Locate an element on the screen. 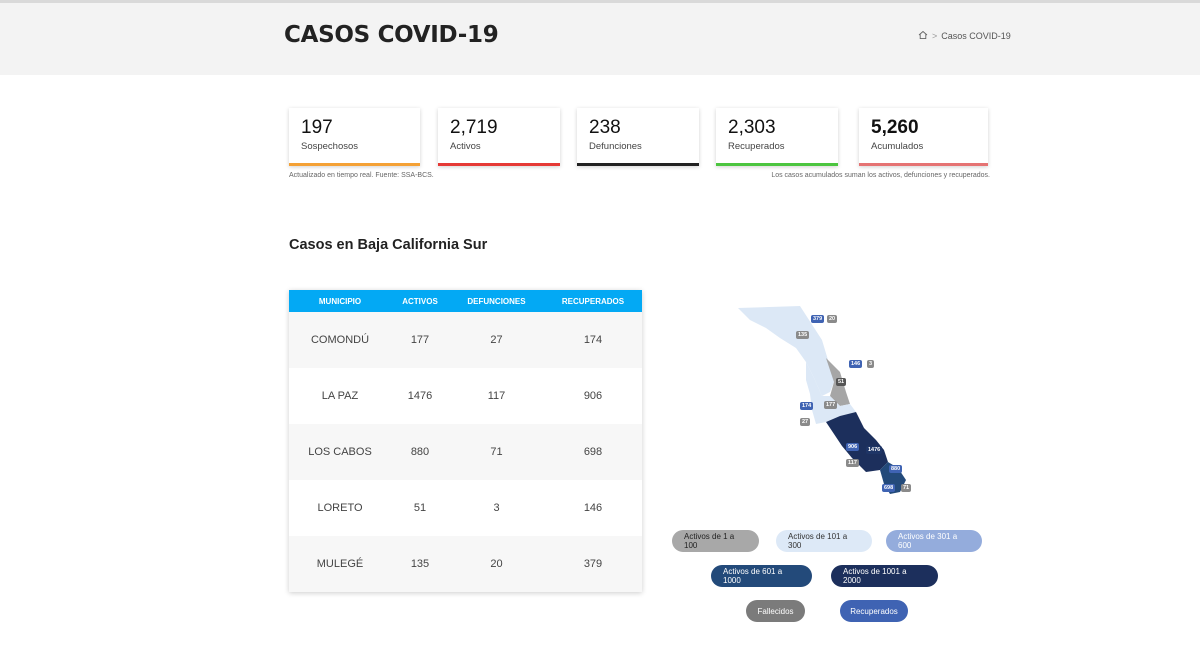  region-comondu is located at coordinates (831, 393).